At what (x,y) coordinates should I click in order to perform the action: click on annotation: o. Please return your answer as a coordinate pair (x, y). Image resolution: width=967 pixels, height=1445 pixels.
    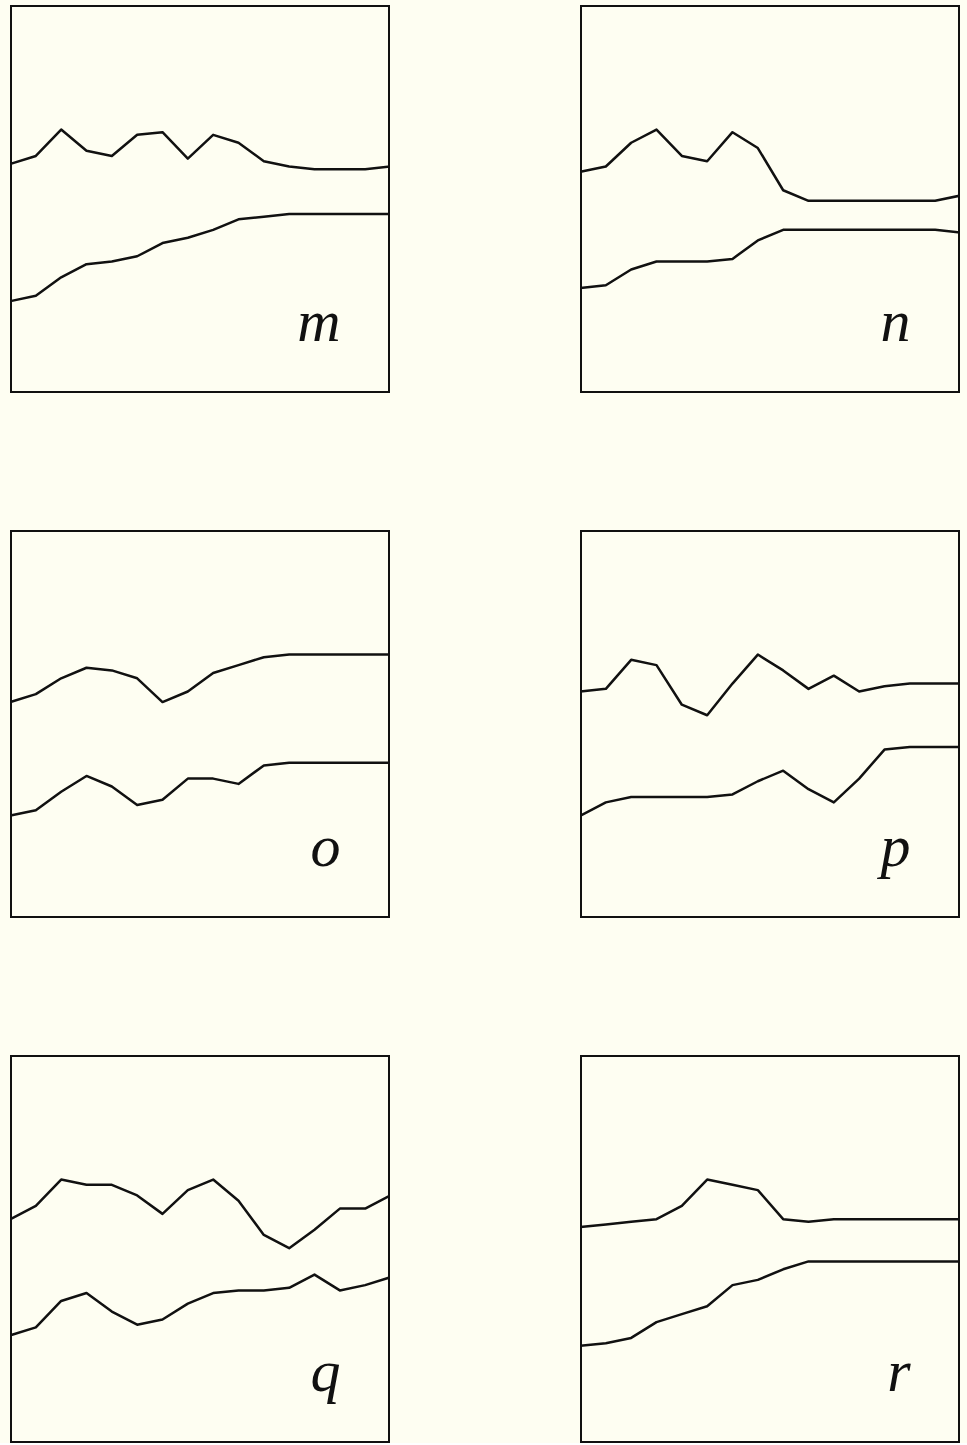
    Looking at the image, I should click on (325, 845).